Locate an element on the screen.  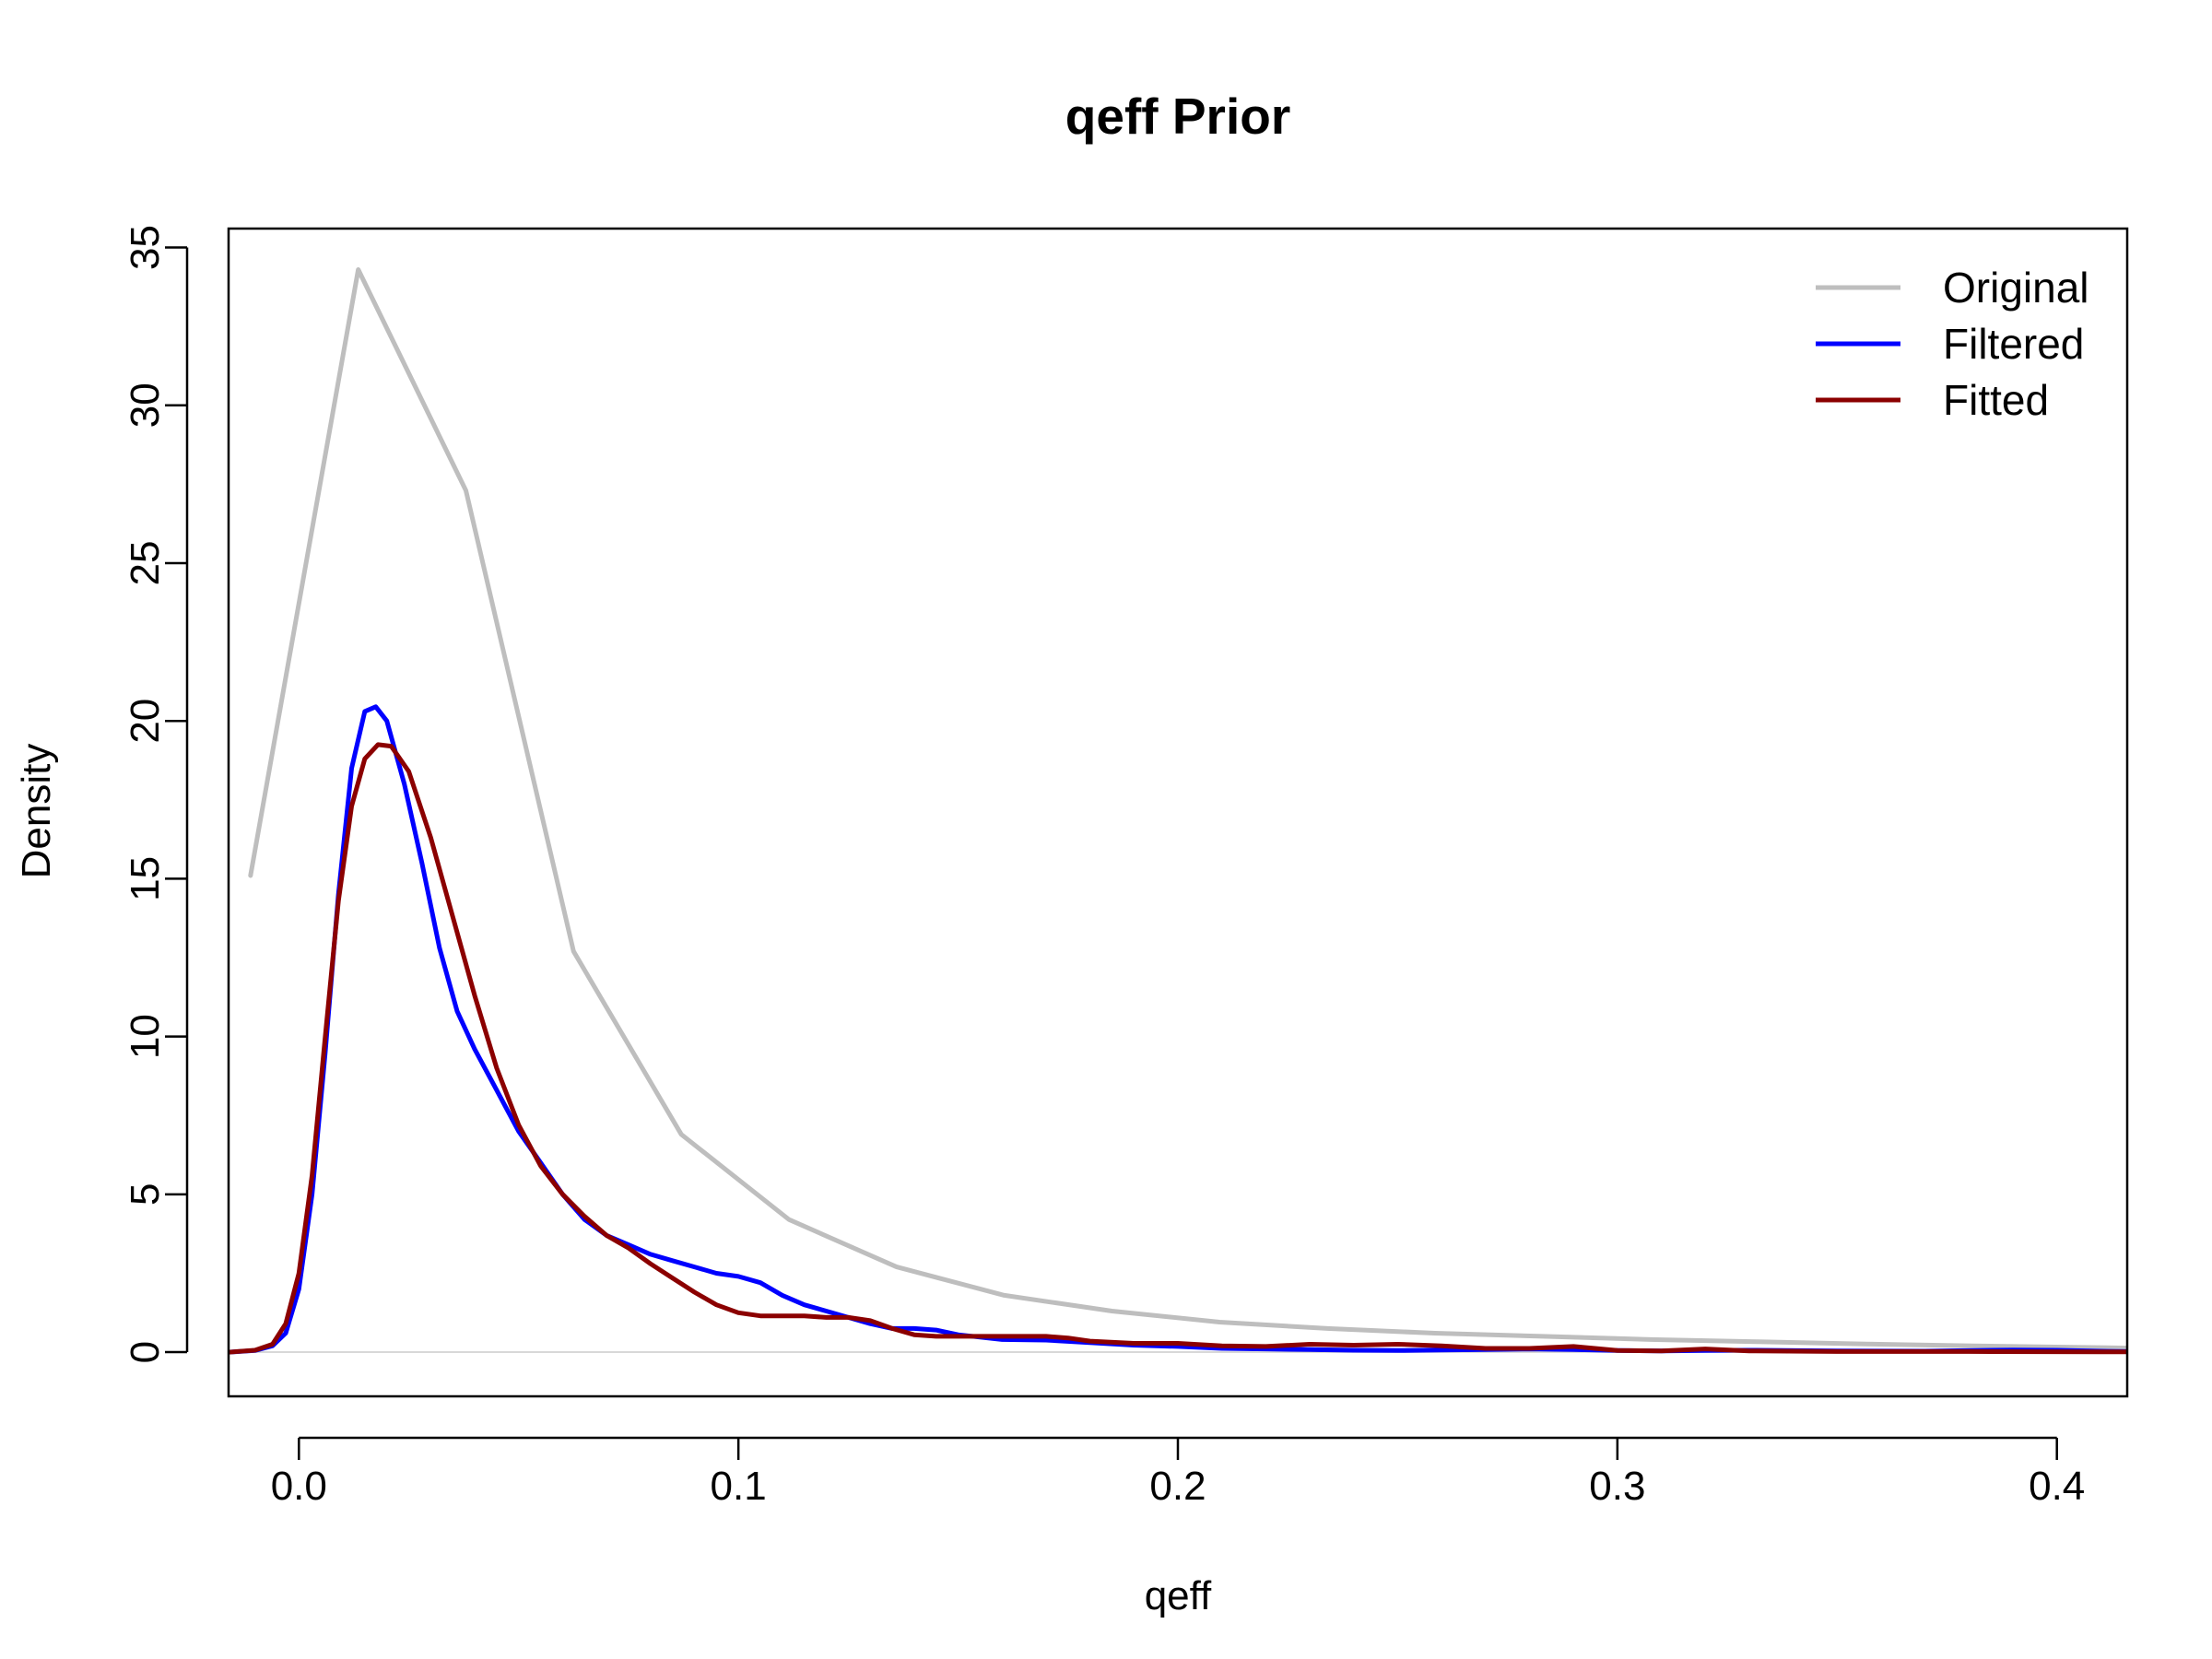
legend-label: Filtered is located at coordinates (2013, 344).